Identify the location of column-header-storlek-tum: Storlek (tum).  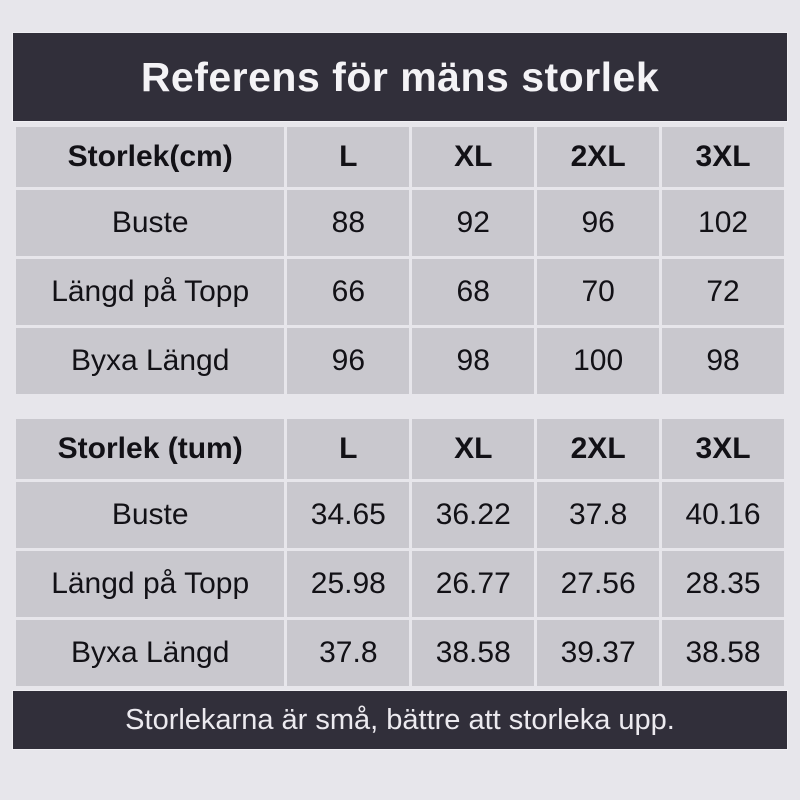
(150, 449).